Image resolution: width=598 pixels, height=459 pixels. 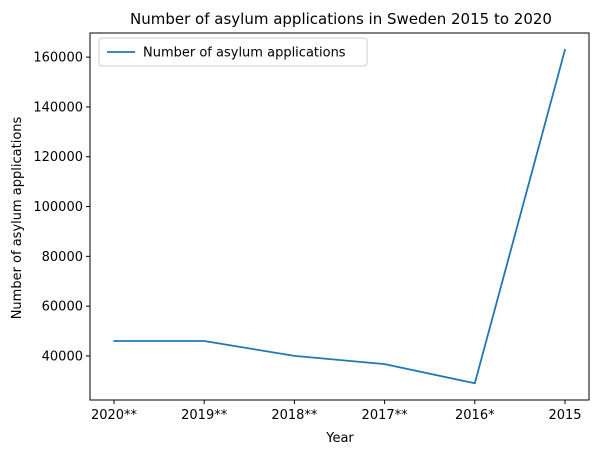 What do you see at coordinates (385, 415) in the screenshot?
I see `x-tick-label: 2017**` at bounding box center [385, 415].